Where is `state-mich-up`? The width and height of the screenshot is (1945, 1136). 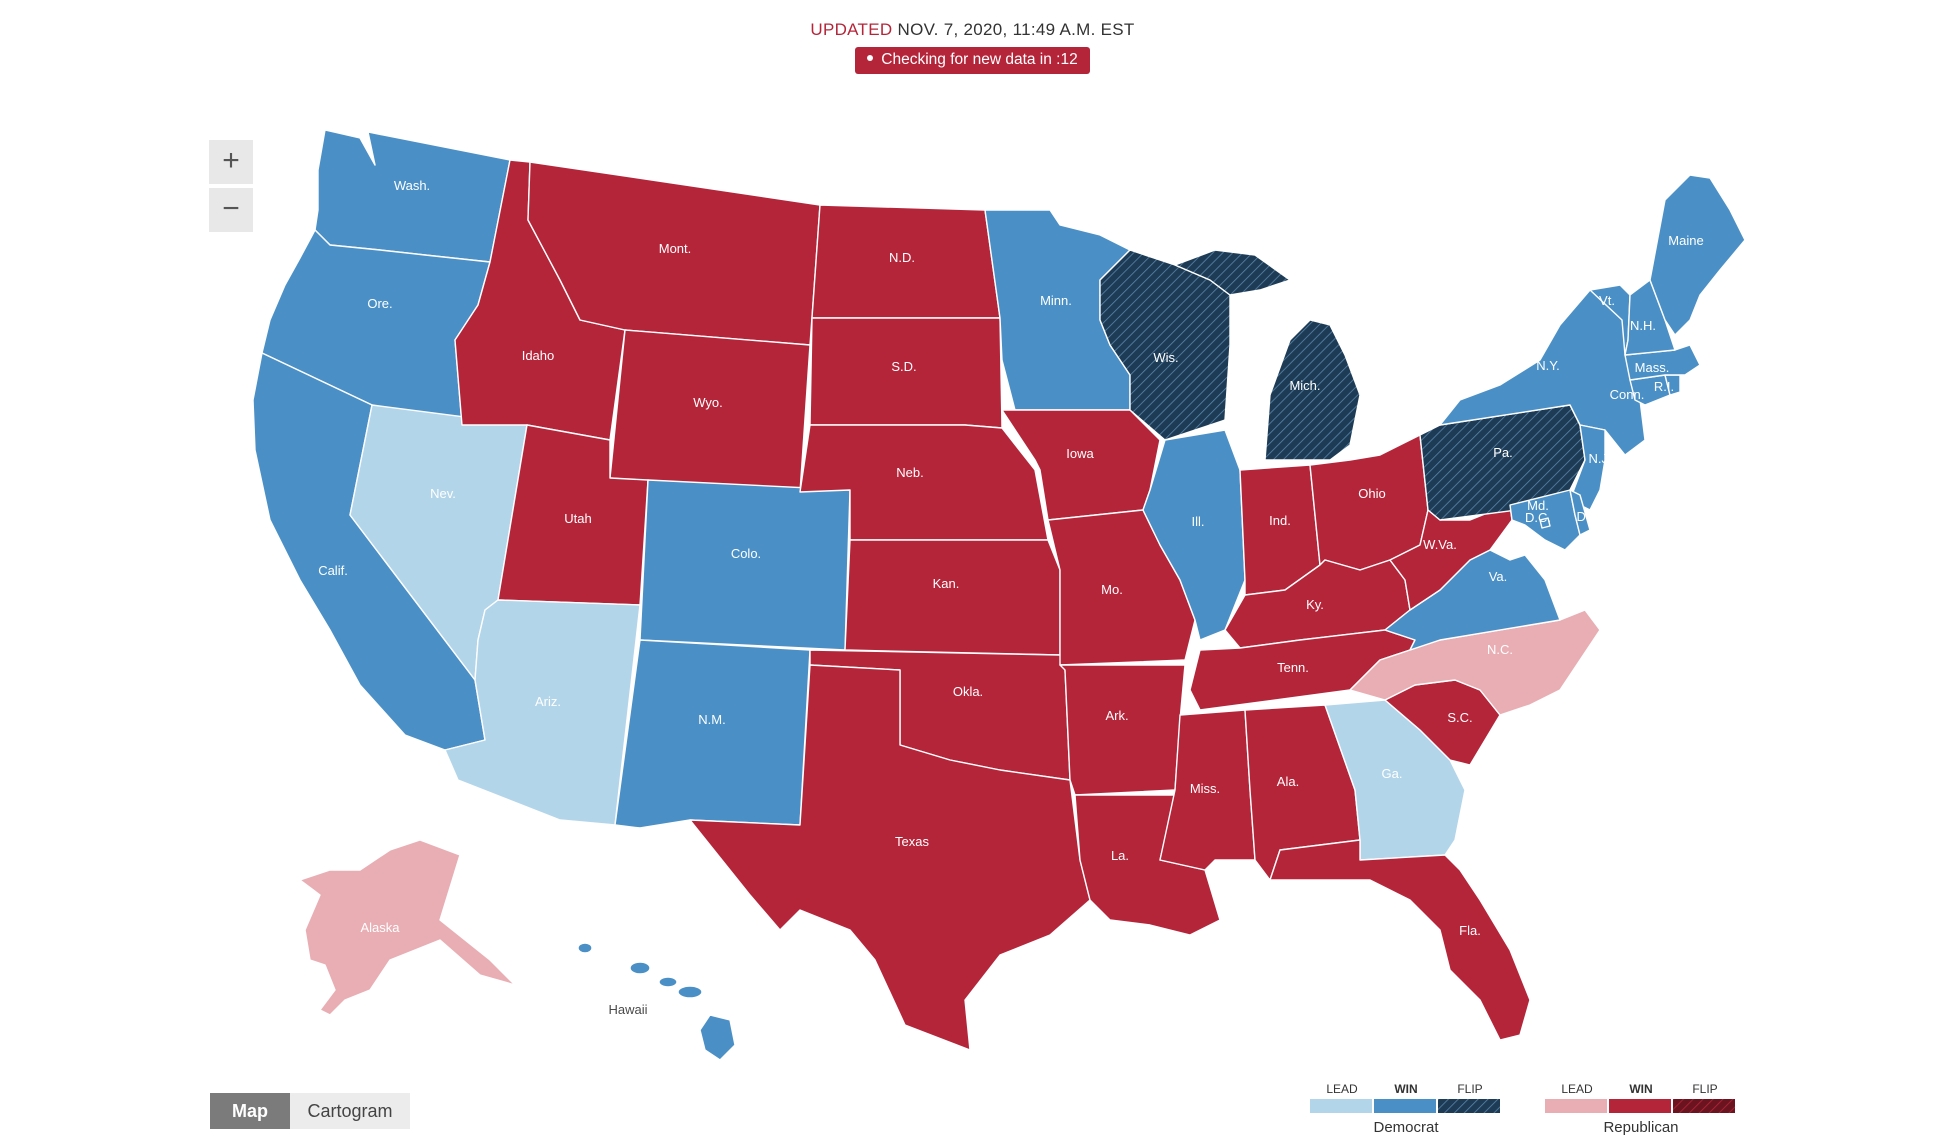
state-mich-up is located at coordinates (1232, 272).